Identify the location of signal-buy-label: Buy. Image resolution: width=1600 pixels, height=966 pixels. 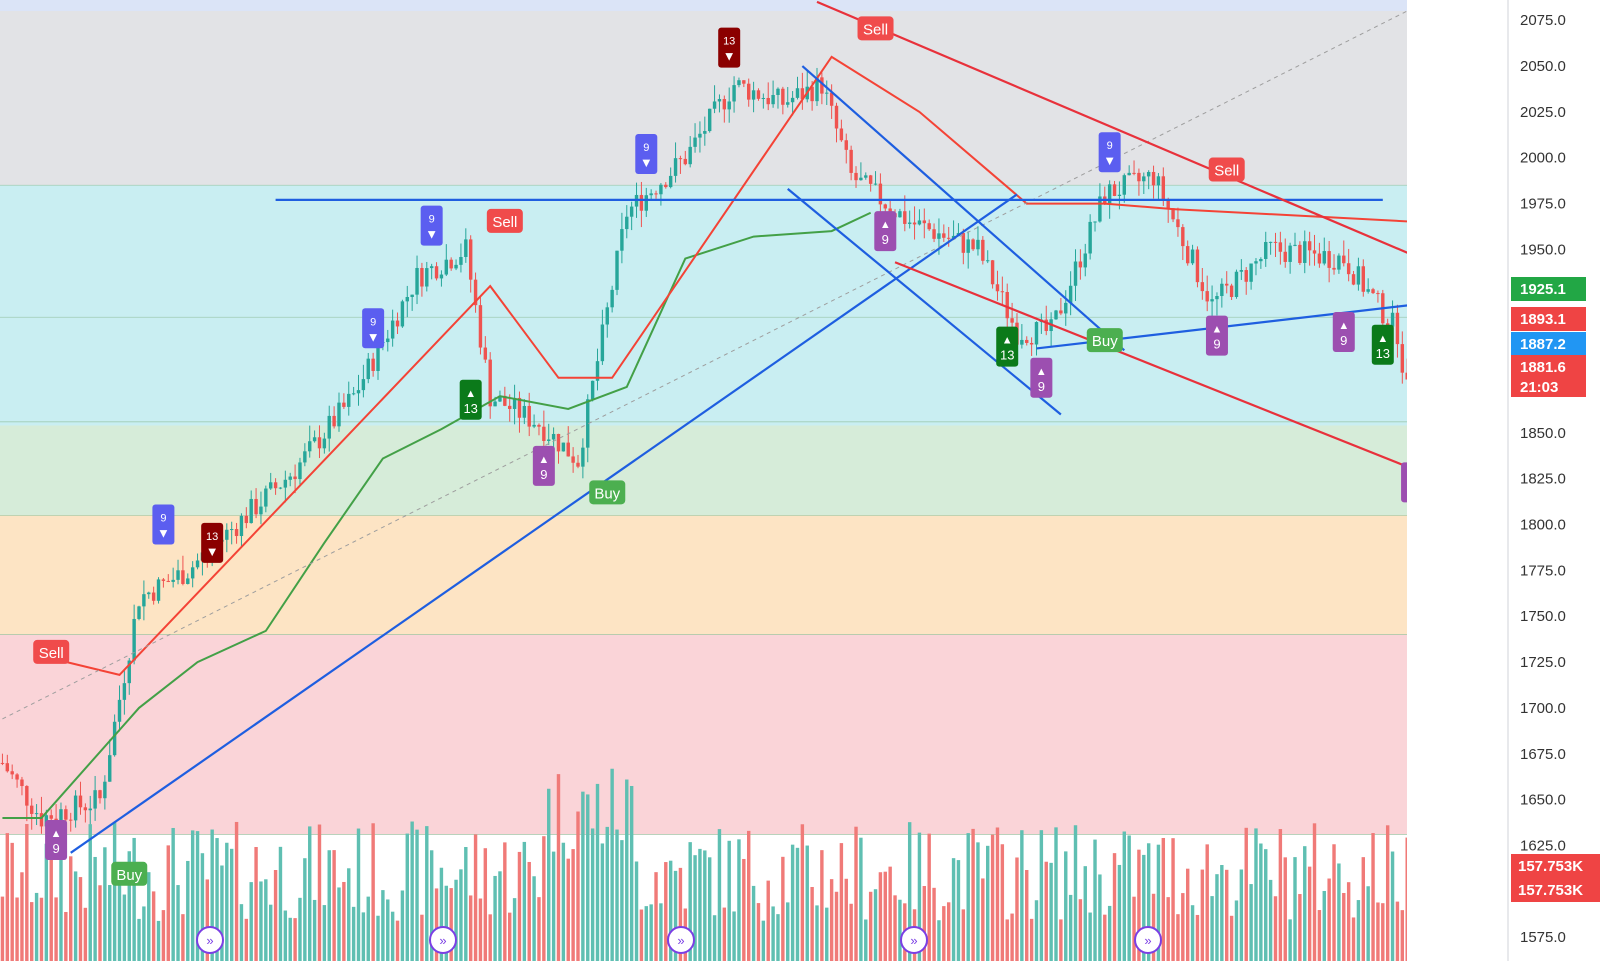
(607, 492).